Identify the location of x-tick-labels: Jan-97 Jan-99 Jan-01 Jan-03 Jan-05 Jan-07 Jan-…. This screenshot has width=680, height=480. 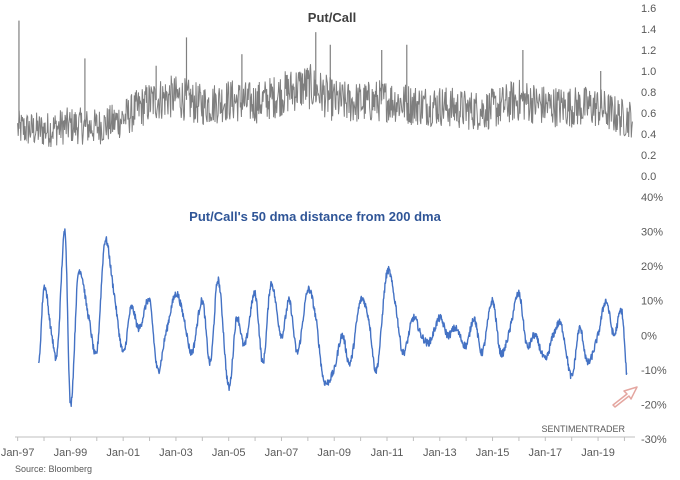
(308, 453).